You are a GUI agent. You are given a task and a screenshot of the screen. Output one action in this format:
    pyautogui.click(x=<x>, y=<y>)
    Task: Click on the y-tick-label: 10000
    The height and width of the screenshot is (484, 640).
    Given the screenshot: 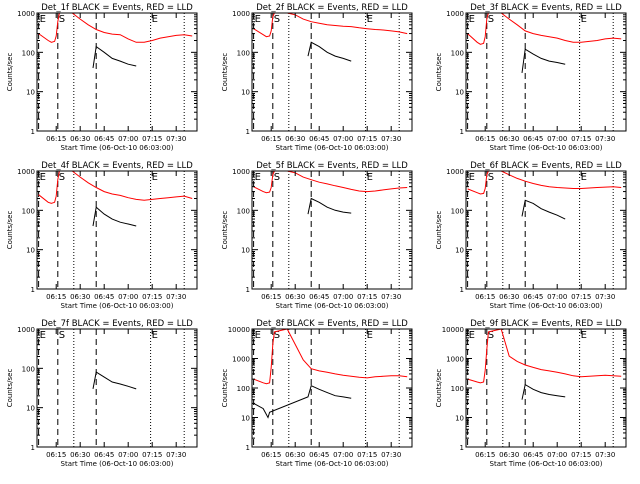 What is the action you would take?
    pyautogui.click(x=453, y=330)
    